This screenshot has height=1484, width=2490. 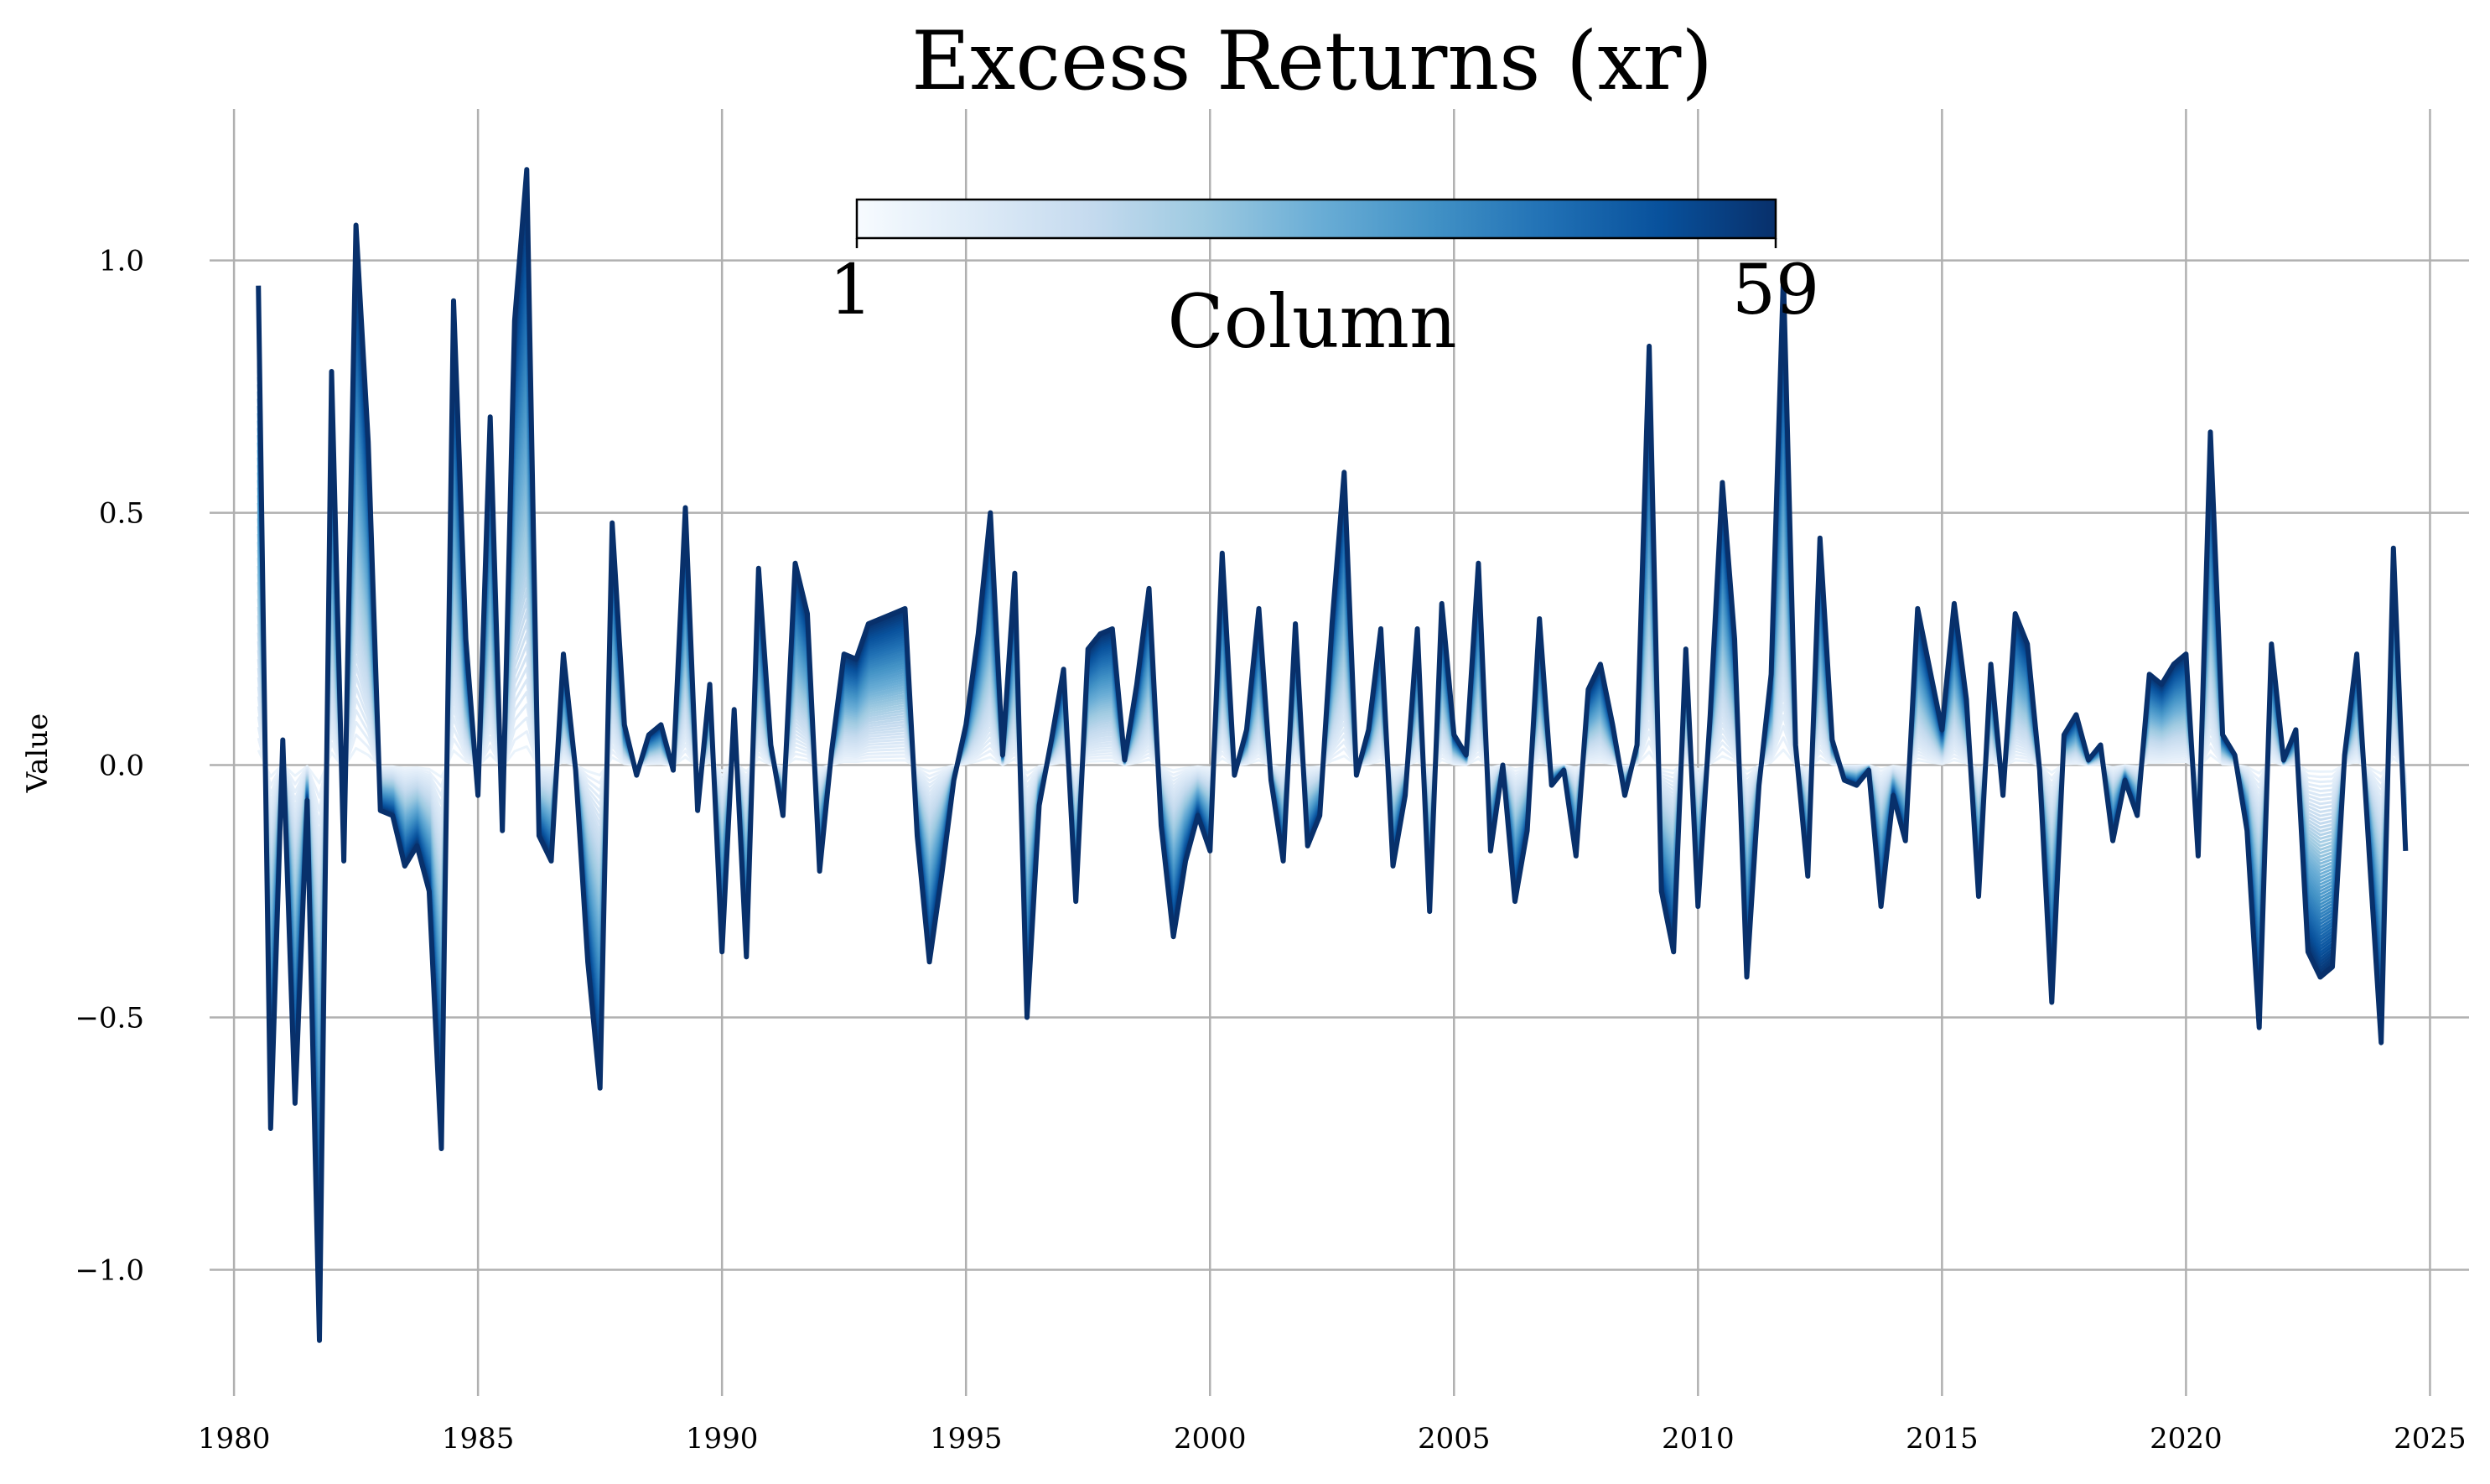 What do you see at coordinates (1316, 219) in the screenshot?
I see `colorbar-gradient` at bounding box center [1316, 219].